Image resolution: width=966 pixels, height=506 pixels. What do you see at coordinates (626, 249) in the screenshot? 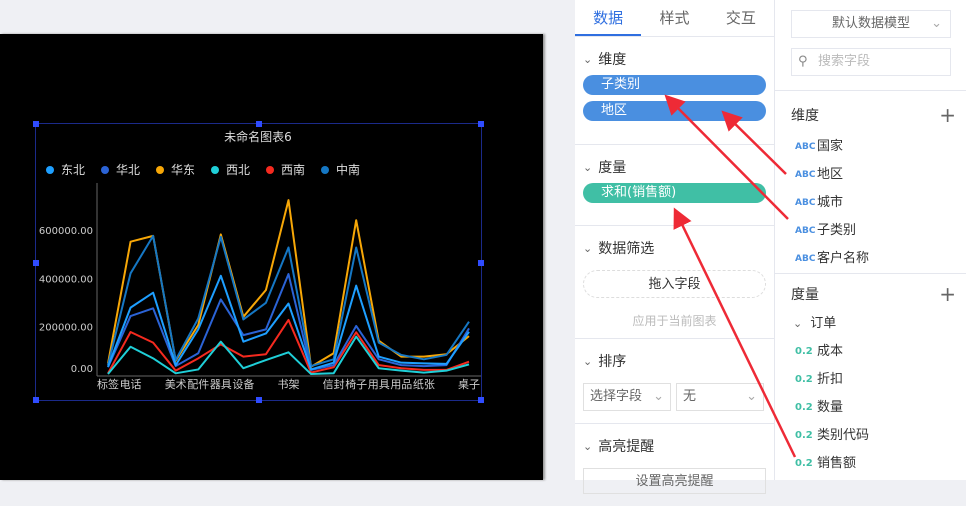
I see `section-title: 数据筛选` at bounding box center [626, 249].